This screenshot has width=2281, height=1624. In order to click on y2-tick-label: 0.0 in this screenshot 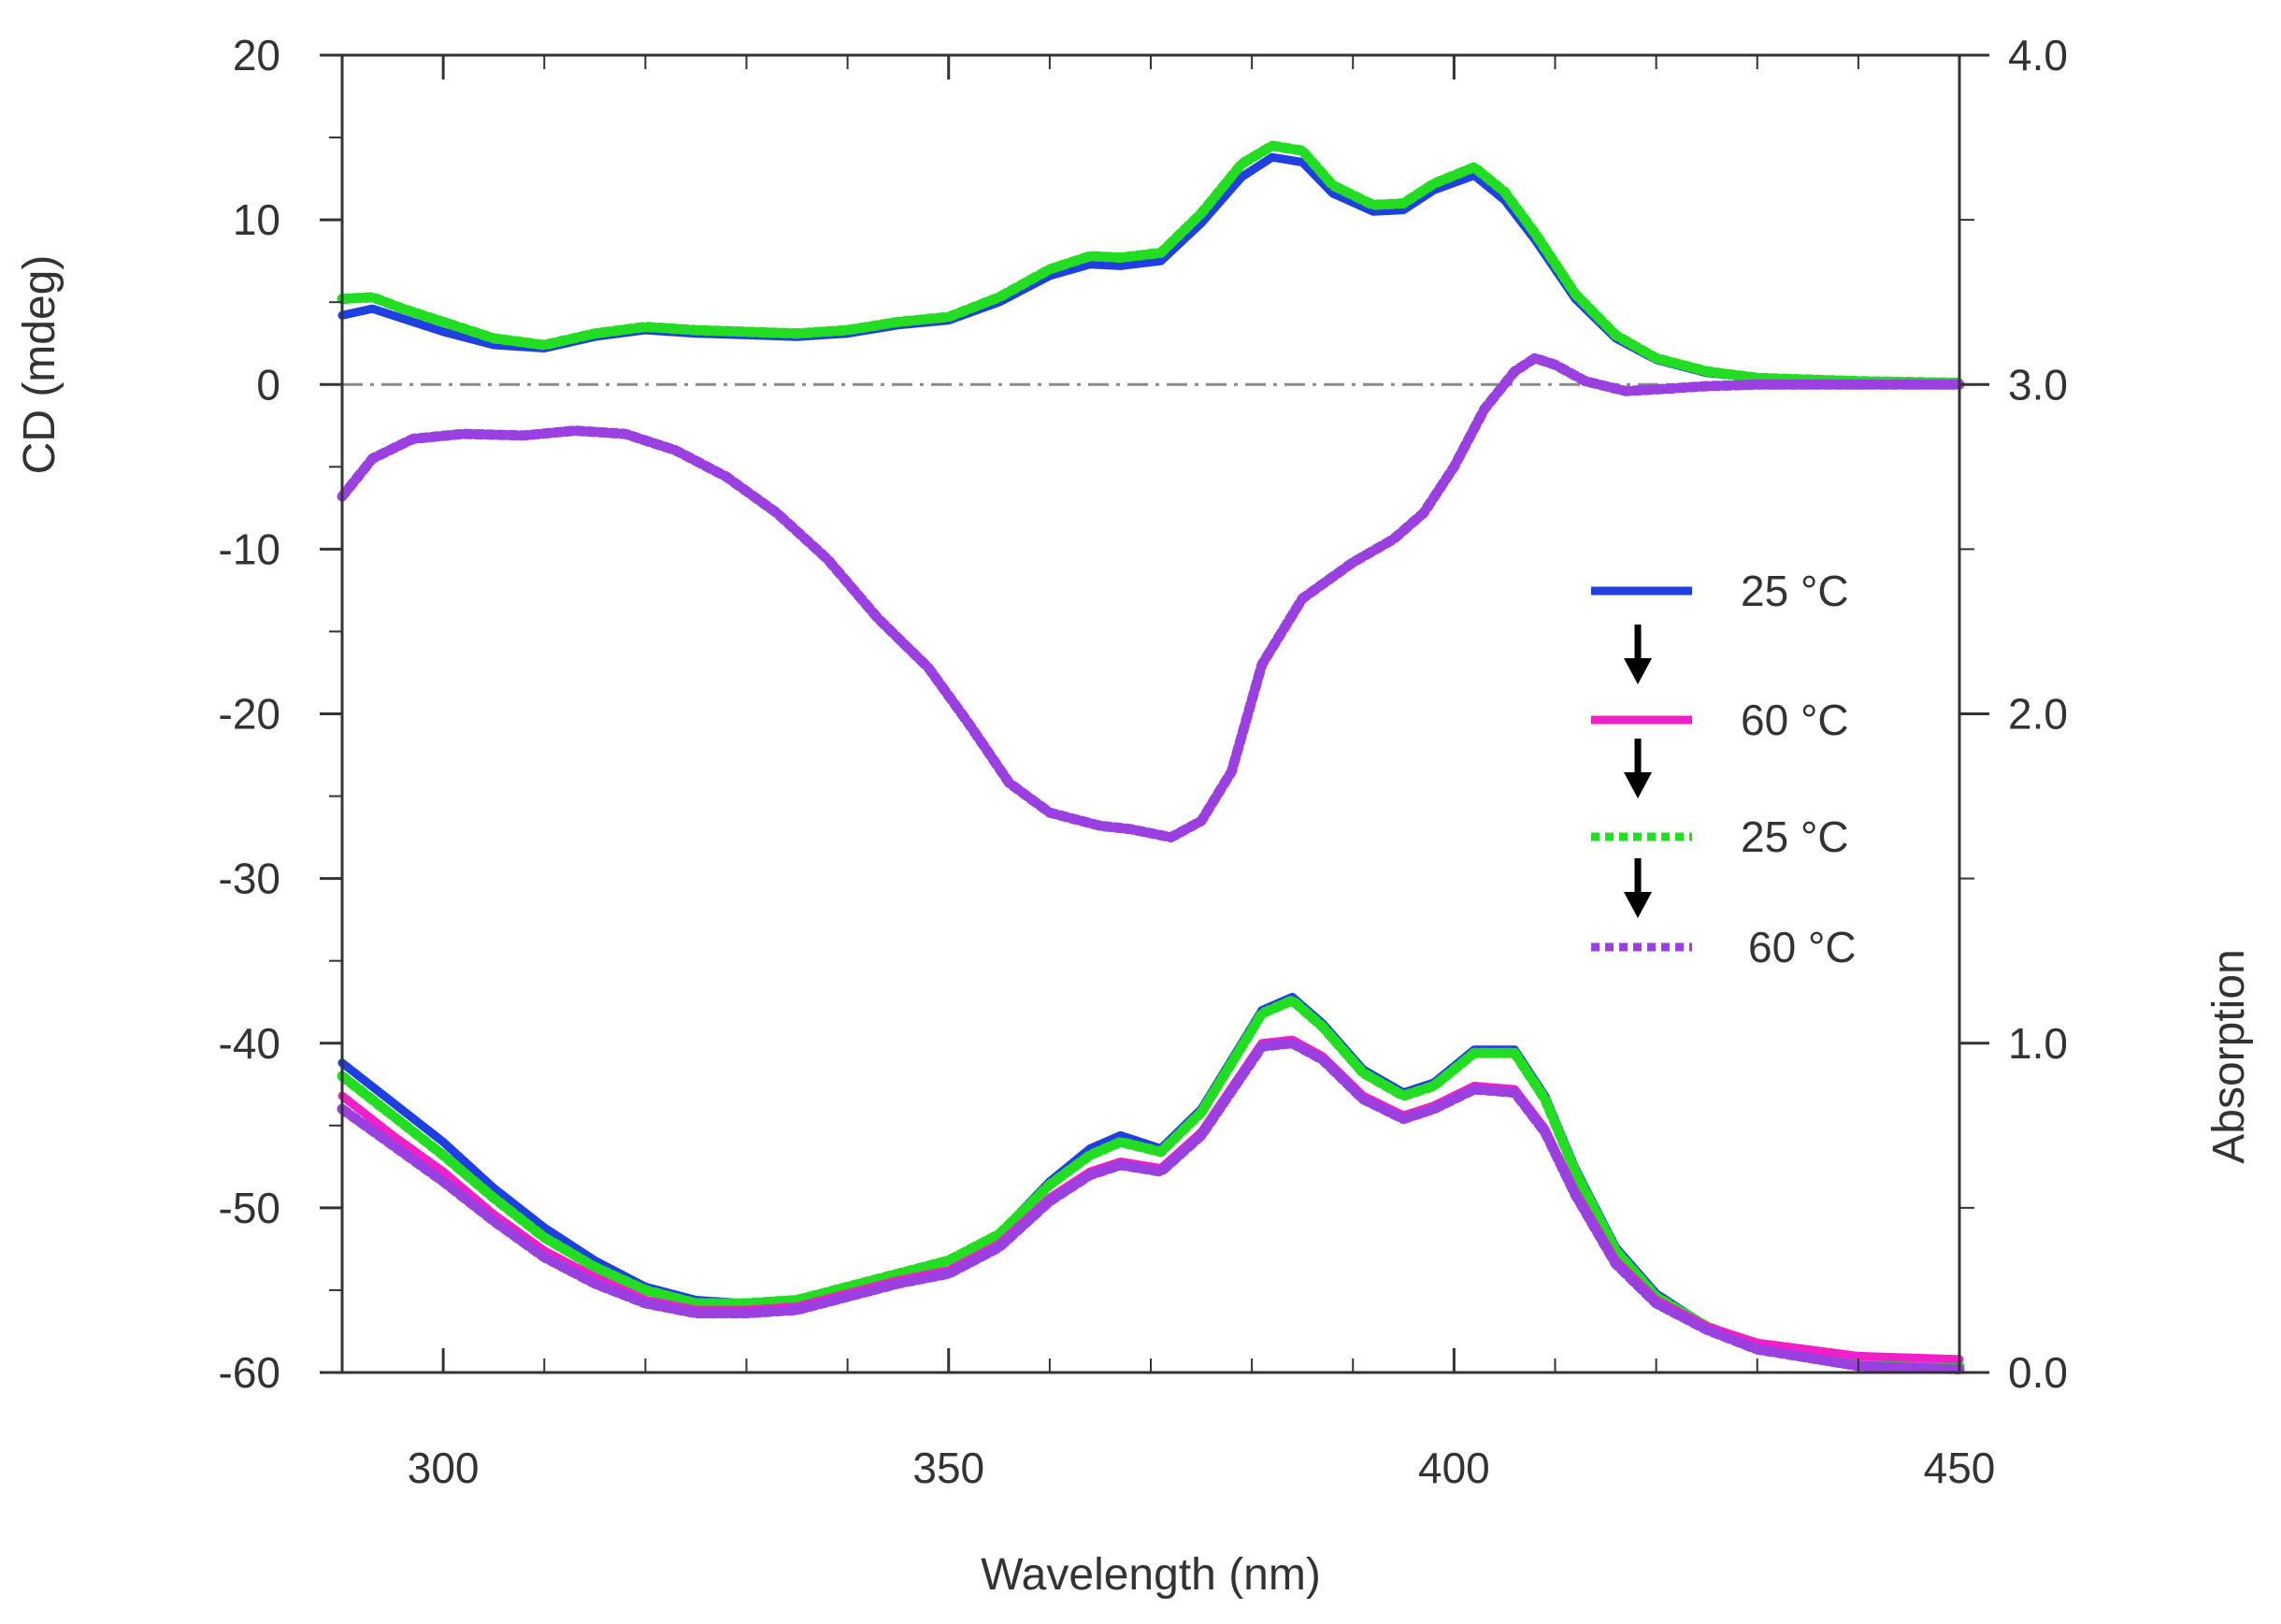, I will do `click(2038, 1372)`.